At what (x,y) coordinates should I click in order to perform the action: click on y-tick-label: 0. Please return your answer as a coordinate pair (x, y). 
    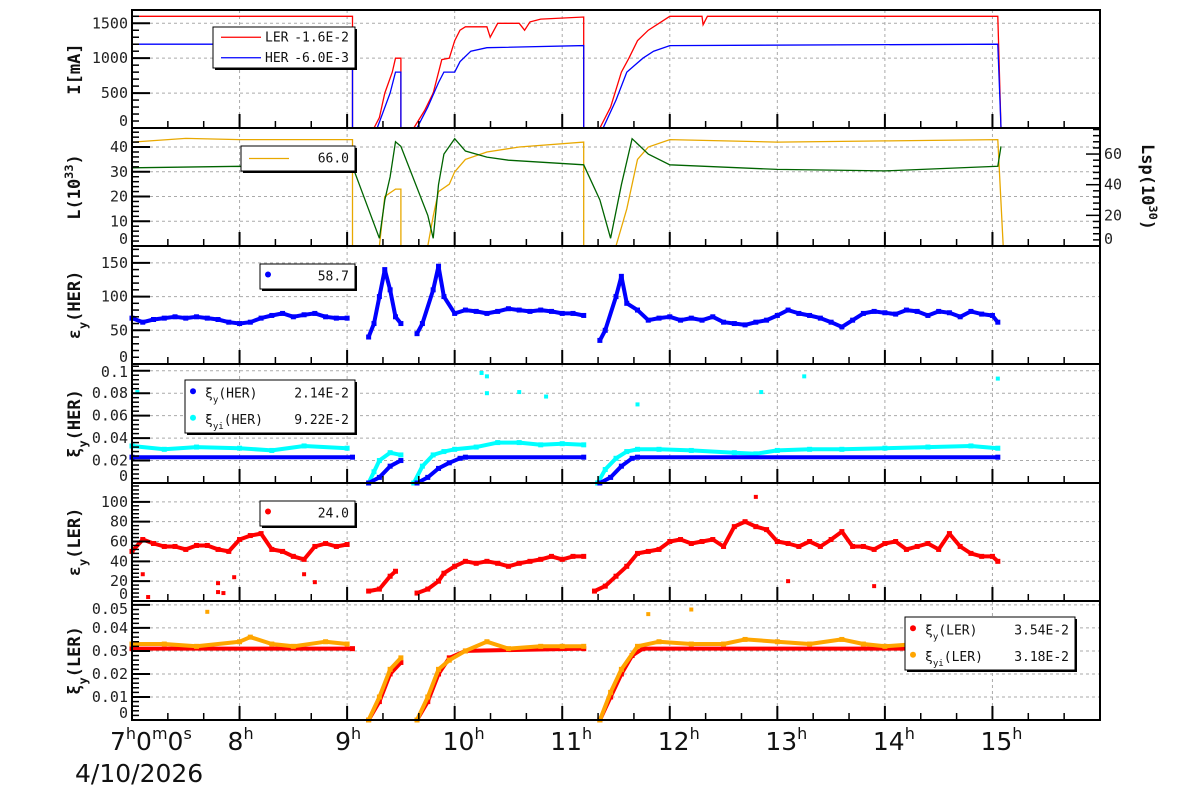
    Looking at the image, I should click on (123, 121).